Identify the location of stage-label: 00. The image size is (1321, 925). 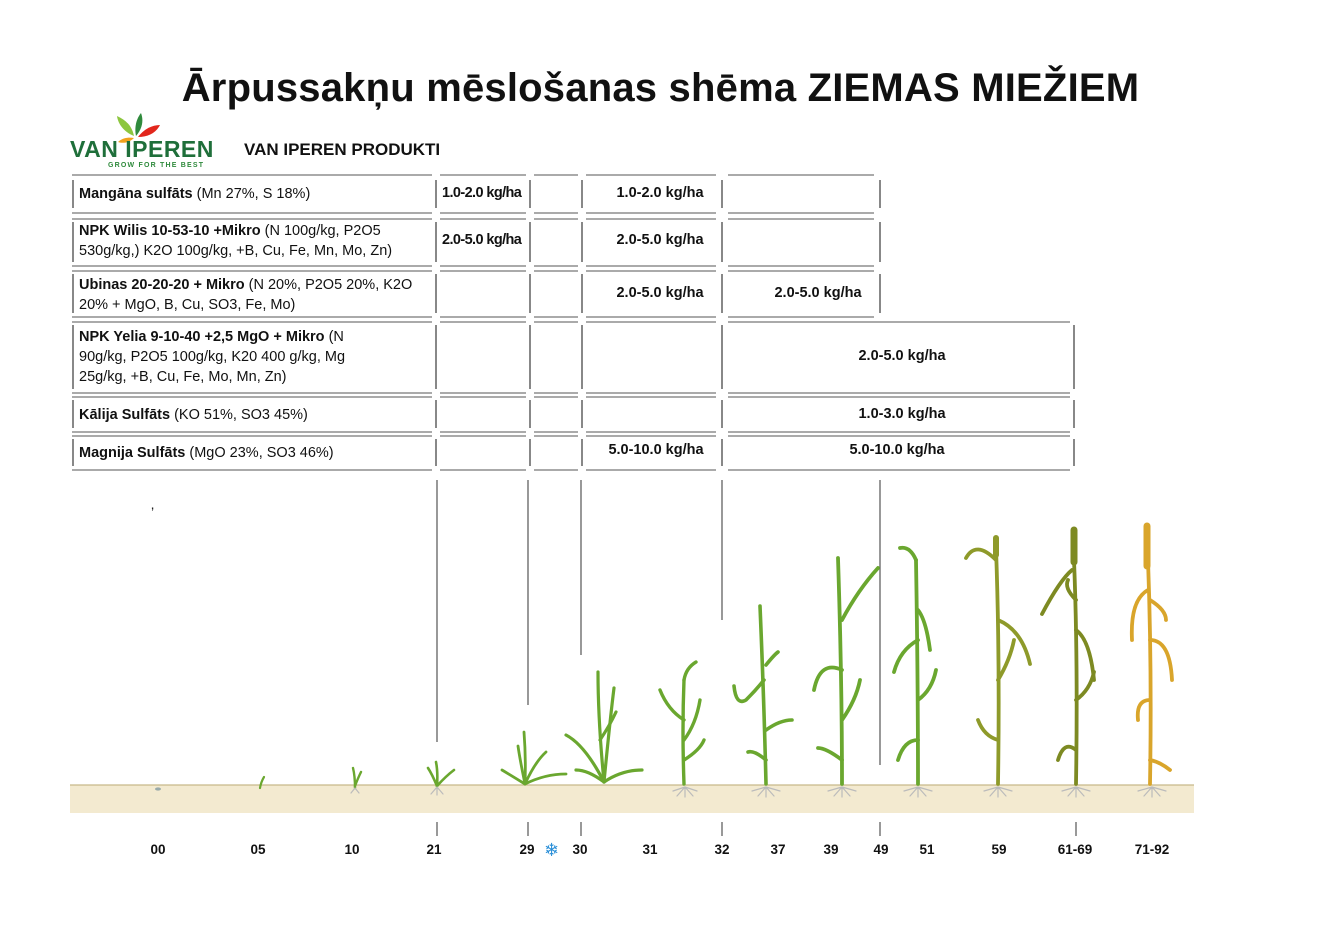
(158, 849).